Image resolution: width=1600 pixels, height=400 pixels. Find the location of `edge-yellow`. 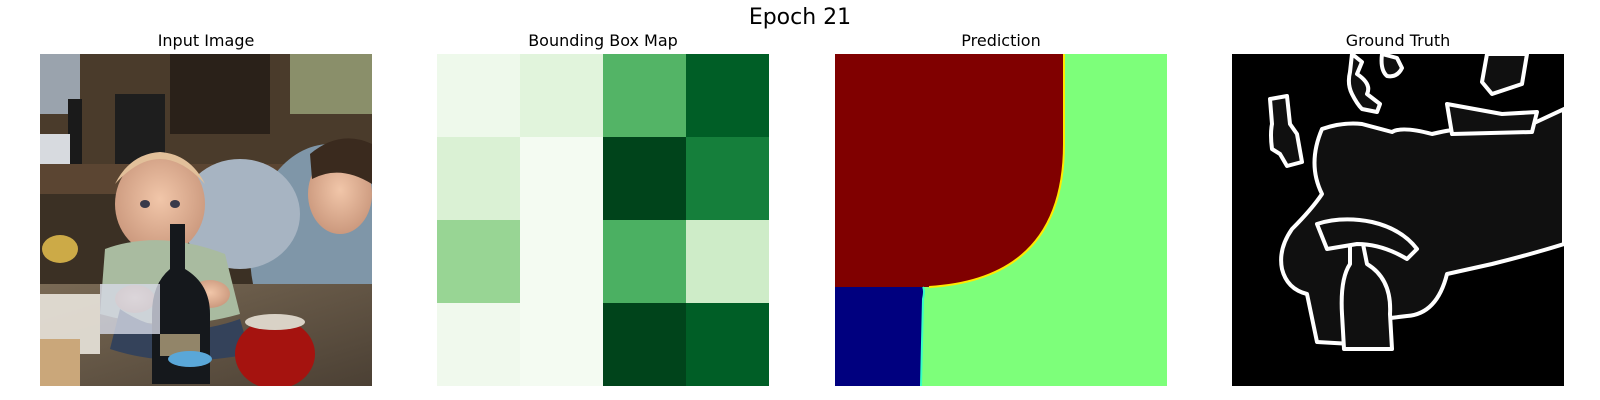

edge-yellow is located at coordinates (996, 171).